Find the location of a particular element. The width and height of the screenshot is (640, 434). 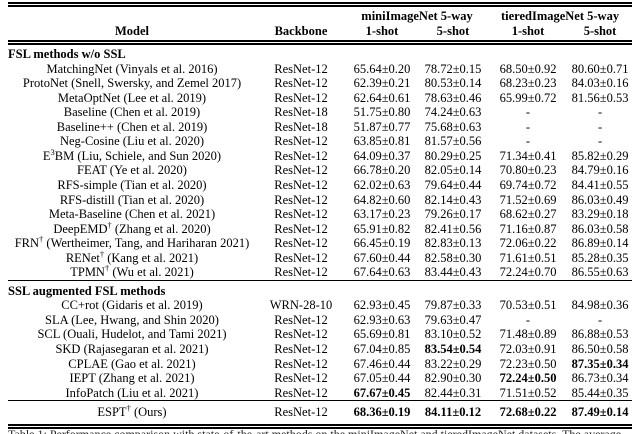

accuracy-value: 85.28±0.35 is located at coordinates (600, 257).